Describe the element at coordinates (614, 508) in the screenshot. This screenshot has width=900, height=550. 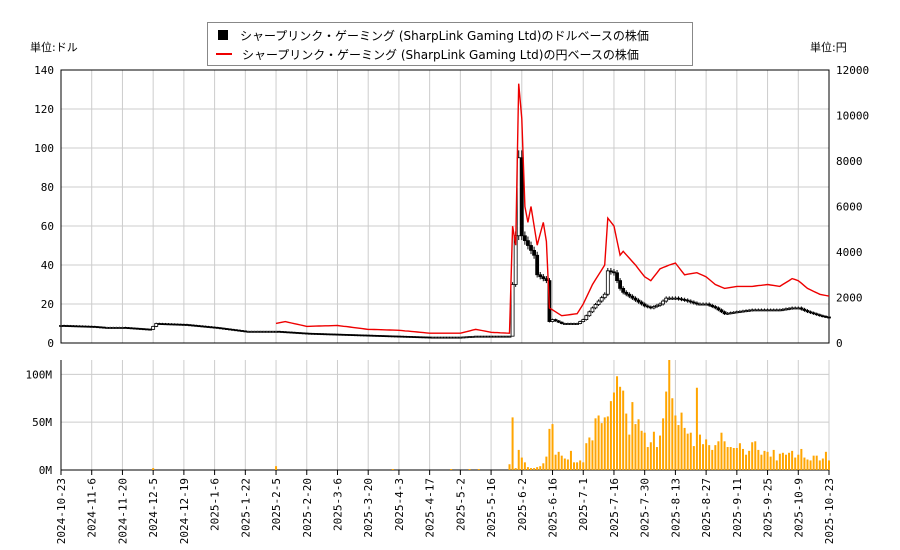
I see `x-tick-label: 2025-7-16` at that location.